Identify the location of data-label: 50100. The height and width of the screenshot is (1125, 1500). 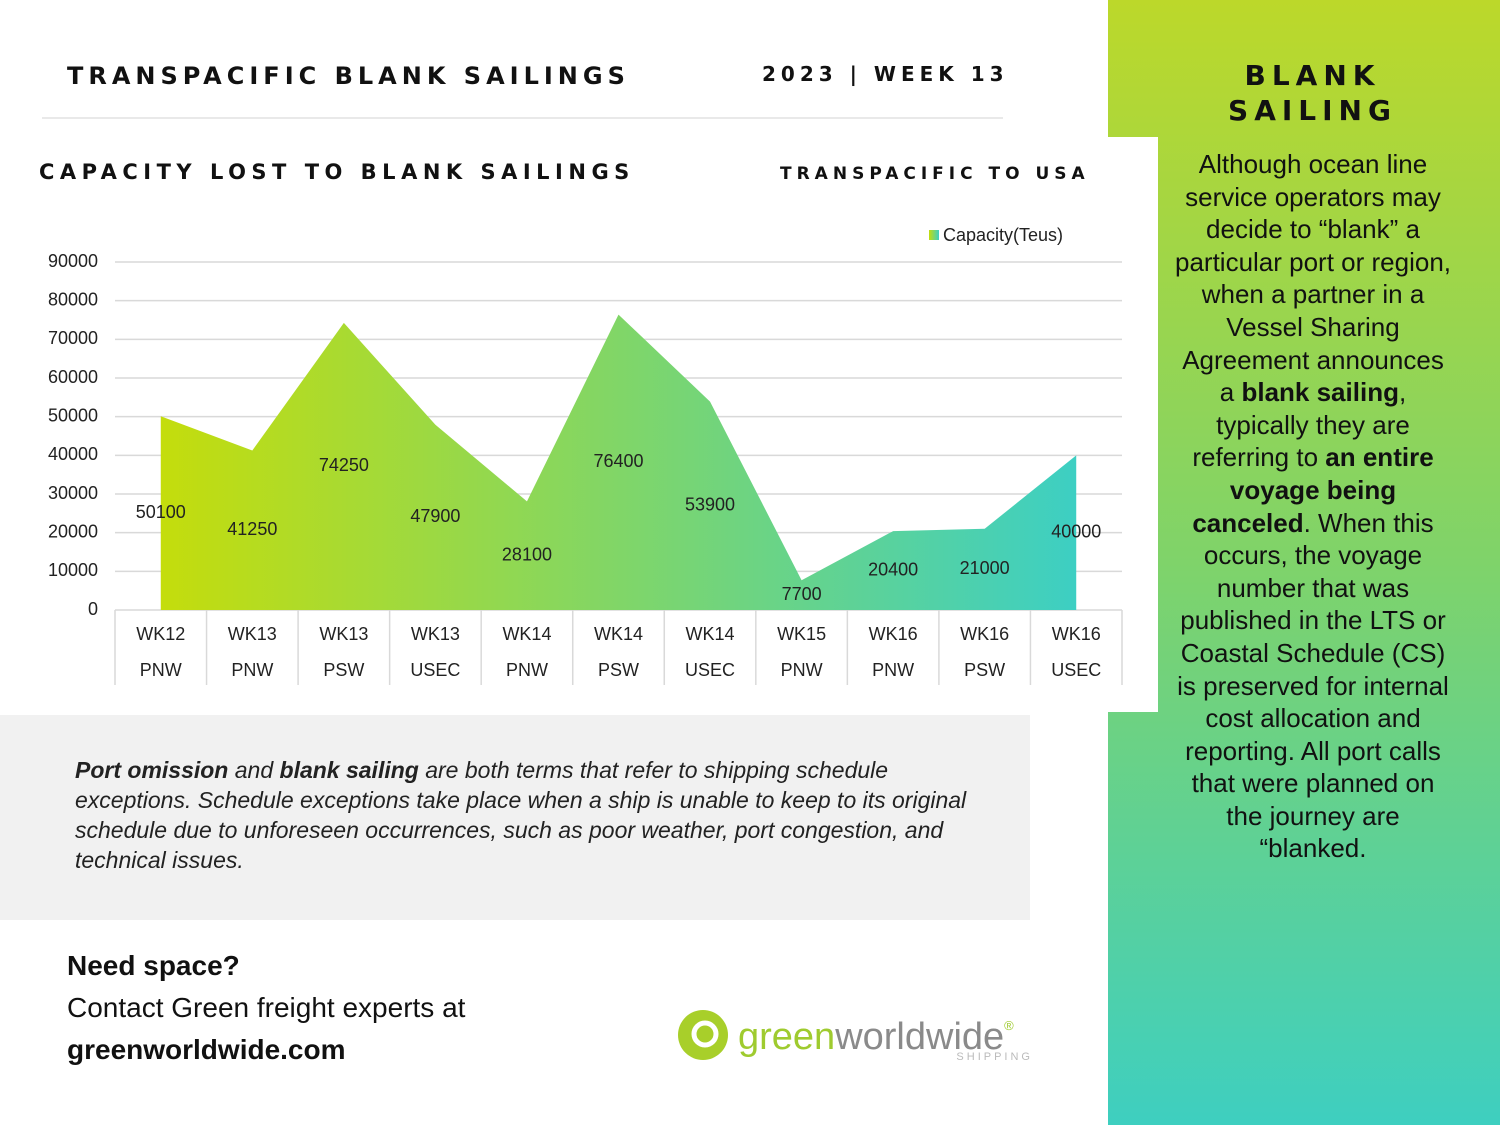
(161, 512).